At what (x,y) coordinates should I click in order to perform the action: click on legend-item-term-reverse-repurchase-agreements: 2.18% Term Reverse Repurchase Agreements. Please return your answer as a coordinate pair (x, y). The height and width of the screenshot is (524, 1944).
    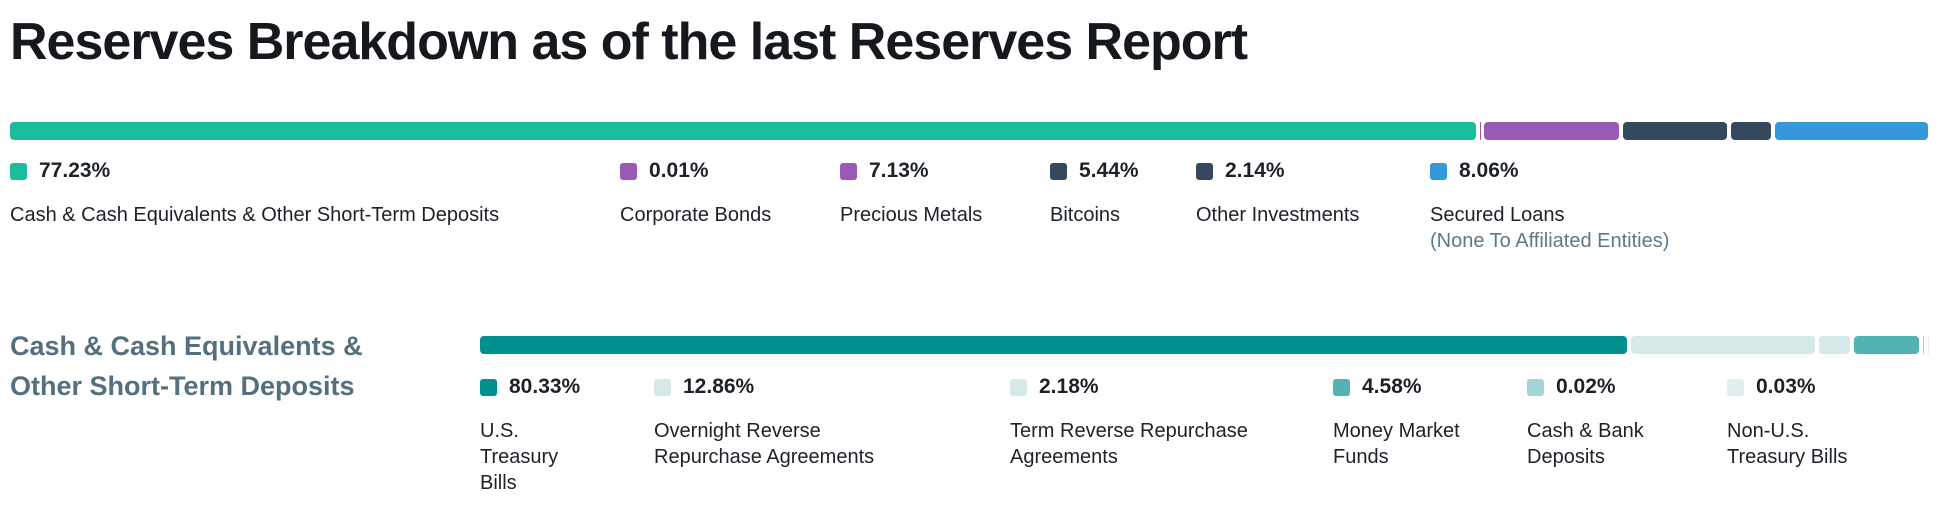
    Looking at the image, I should click on (1140, 422).